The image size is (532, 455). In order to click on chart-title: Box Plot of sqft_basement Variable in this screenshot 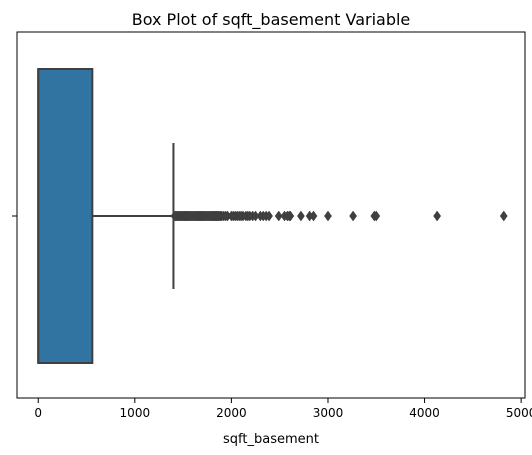, I will do `click(271, 20)`.